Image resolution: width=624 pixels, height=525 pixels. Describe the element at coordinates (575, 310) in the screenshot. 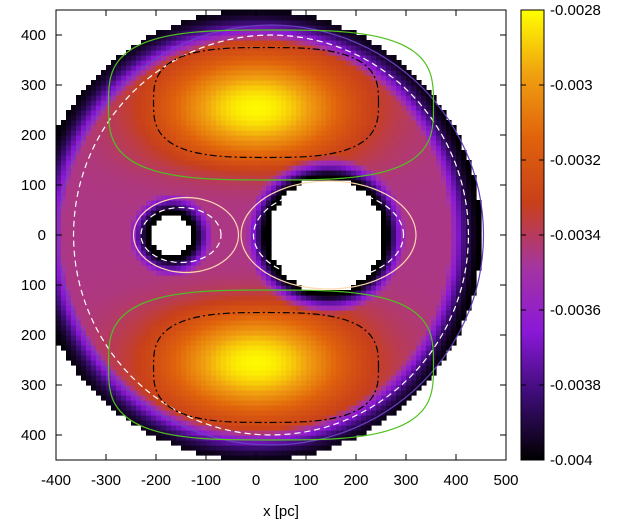

I see `colorbar-tick-label: -0.0036` at that location.